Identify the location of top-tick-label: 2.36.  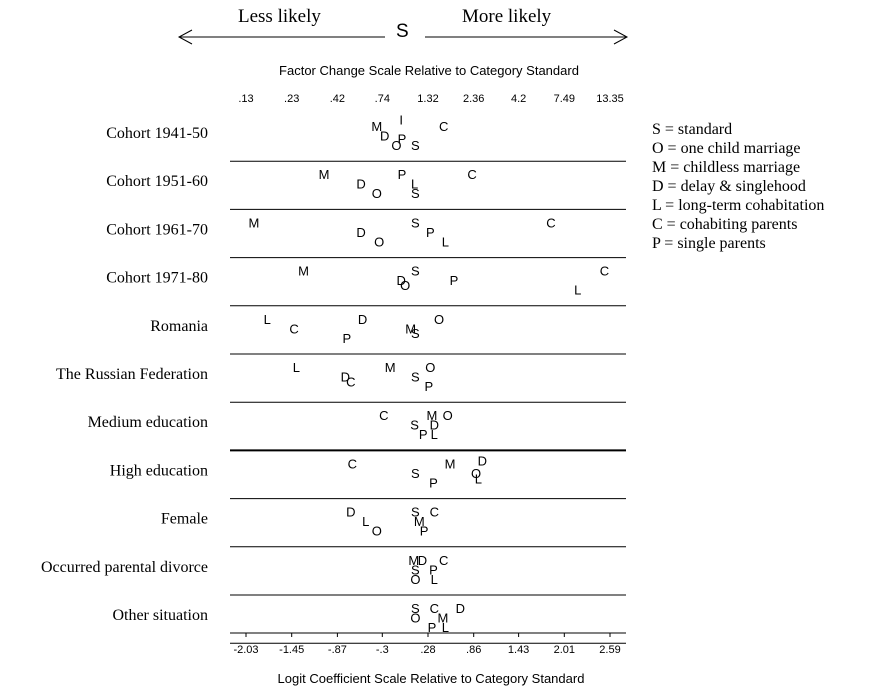
(473, 99).